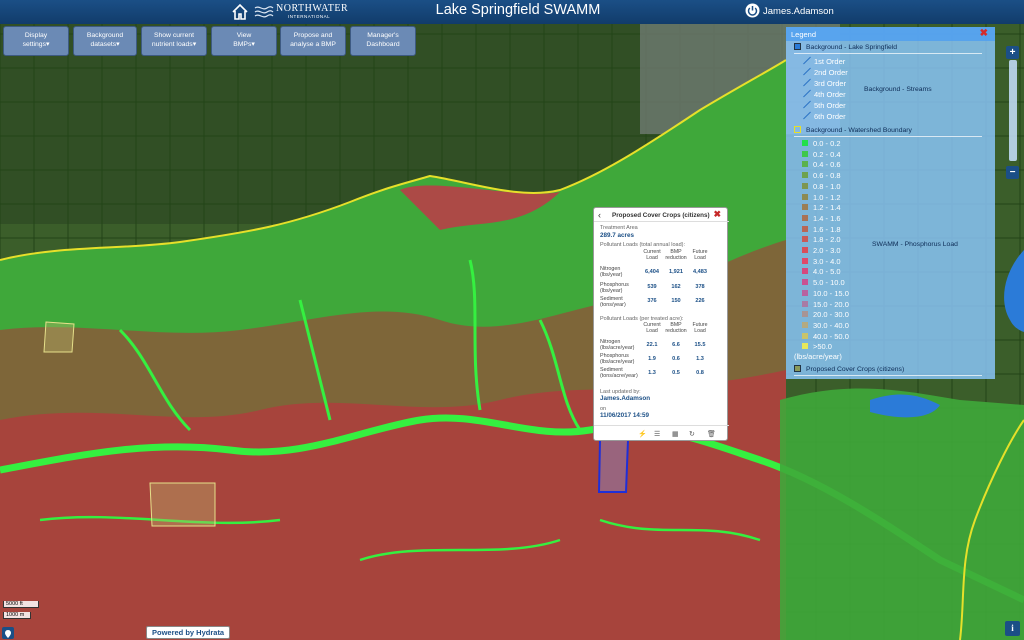  Describe the element at coordinates (661, 215) in the screenshot. I see `popup-title: Proposed Cover Crops (citizens)` at that location.